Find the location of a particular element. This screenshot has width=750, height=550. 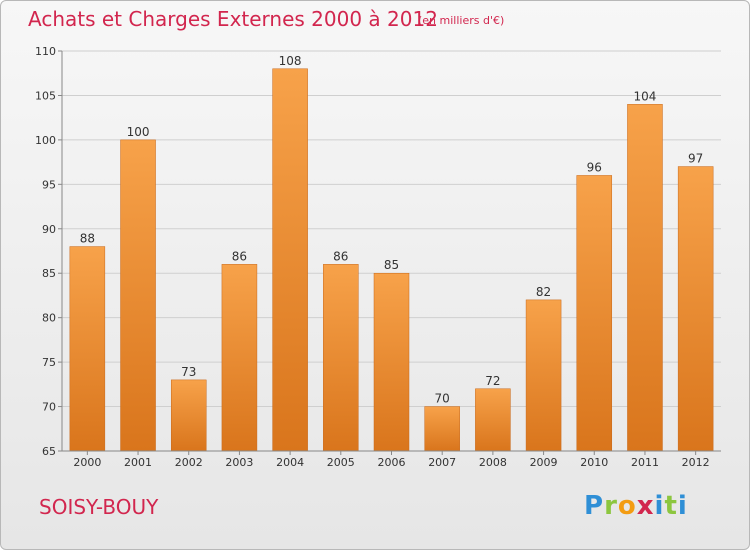

chart-title: Achats et Charges Externes 2000 à 2012 is located at coordinates (233, 19).